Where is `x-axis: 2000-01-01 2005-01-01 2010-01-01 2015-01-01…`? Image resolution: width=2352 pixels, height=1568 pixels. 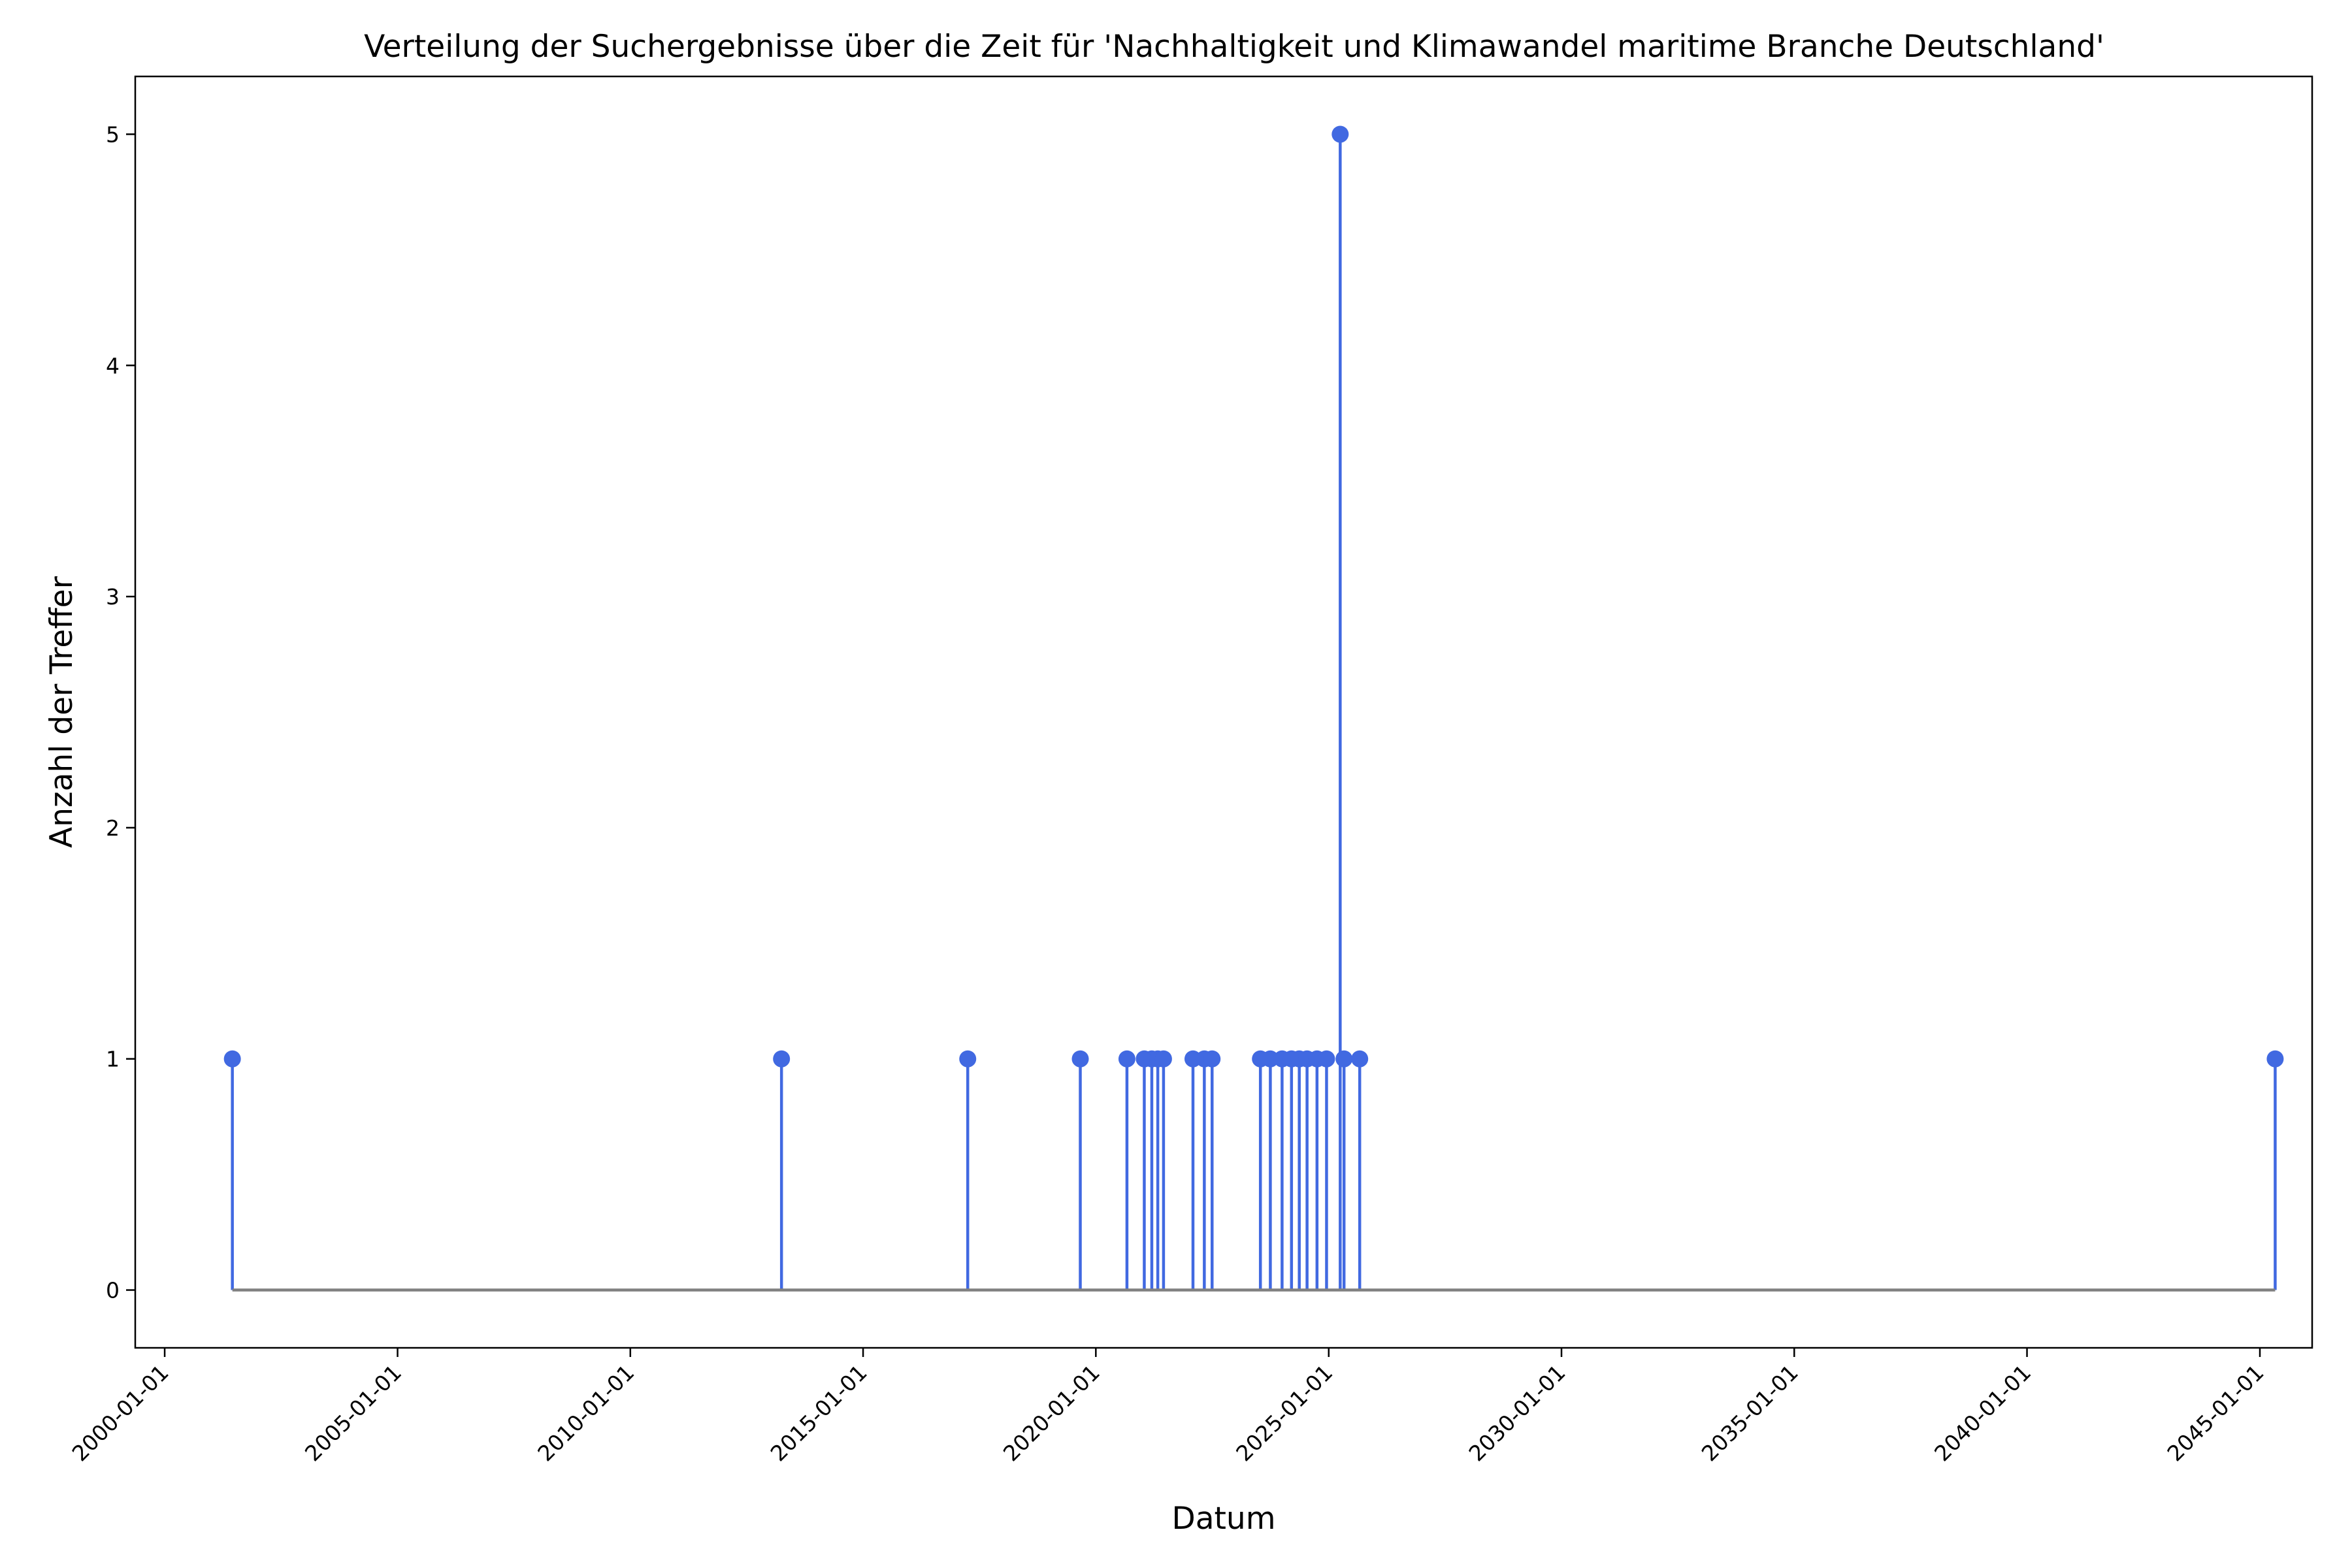 x-axis: 2000-01-01 2005-01-01 2010-01-01 2015-01-01… is located at coordinates (1168, 1407).